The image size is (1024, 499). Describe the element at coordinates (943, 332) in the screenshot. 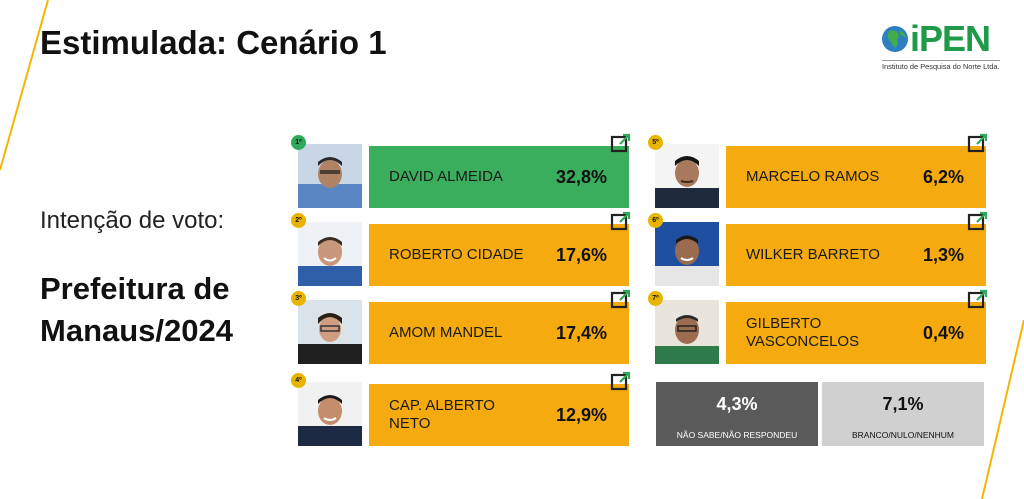

I see `candidate-percent: 0,4%` at that location.